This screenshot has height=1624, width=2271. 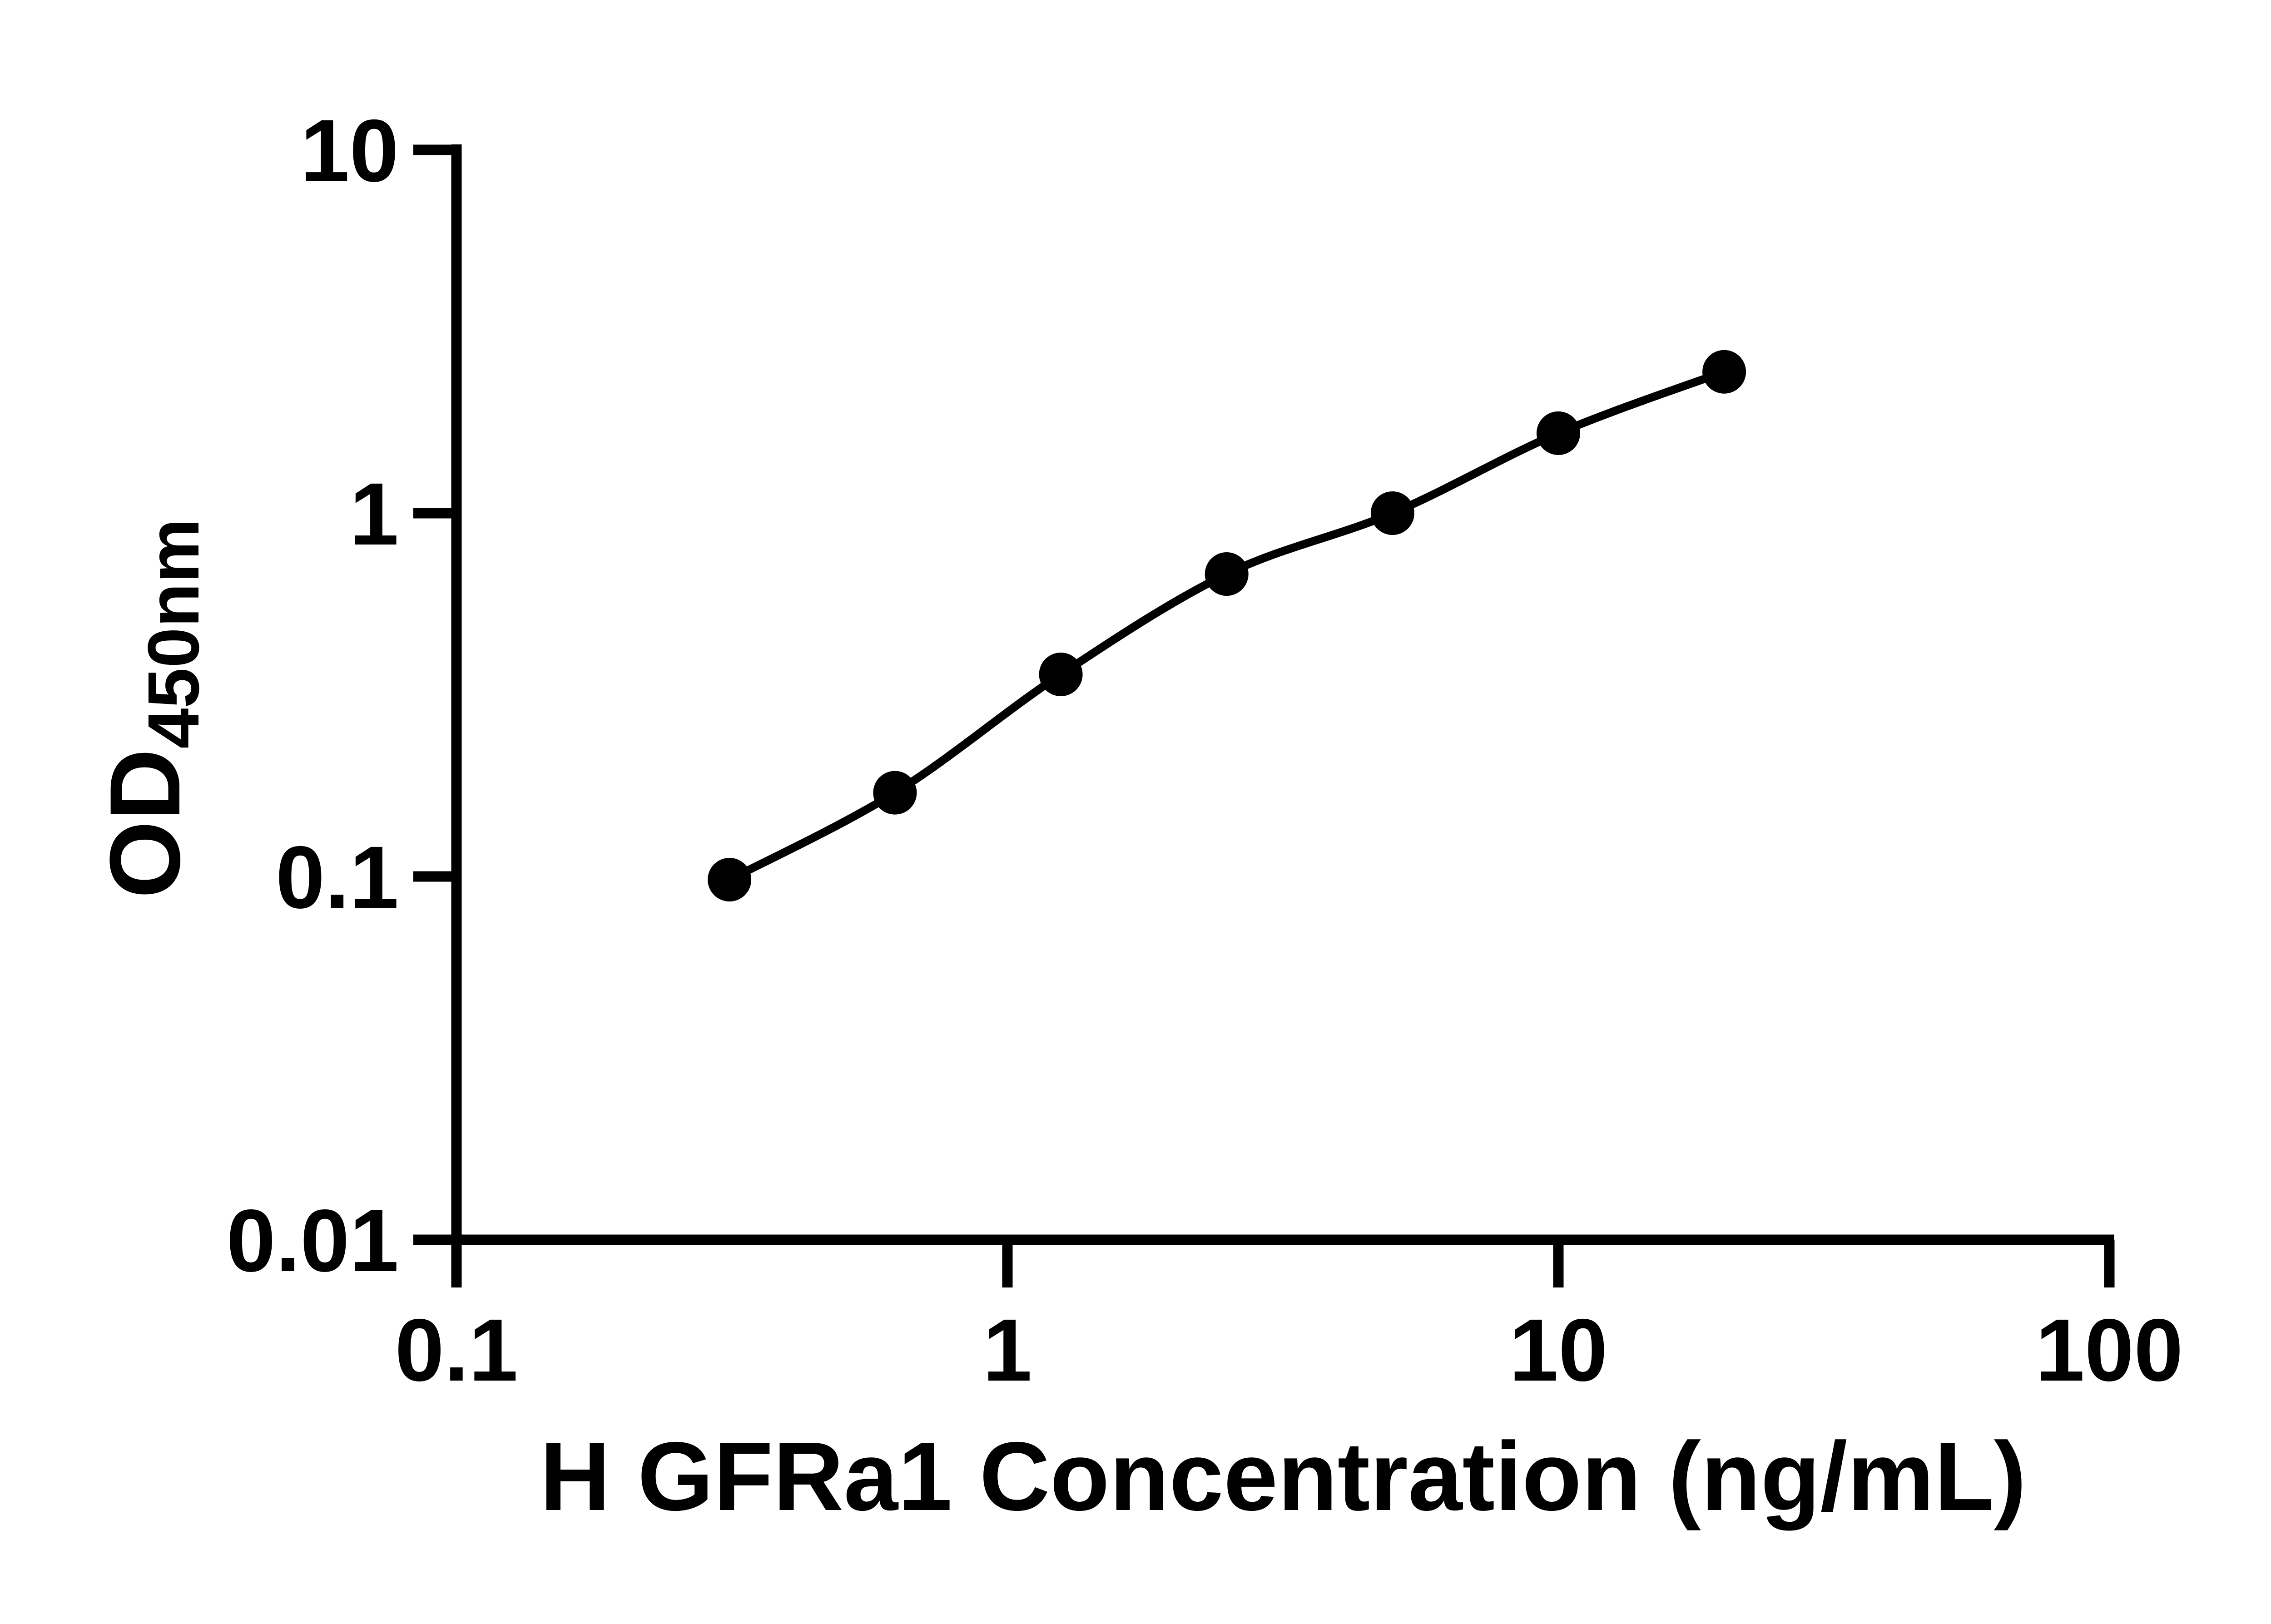 I want to click on y-axis-title: OD450nm, so click(x=151, y=709).